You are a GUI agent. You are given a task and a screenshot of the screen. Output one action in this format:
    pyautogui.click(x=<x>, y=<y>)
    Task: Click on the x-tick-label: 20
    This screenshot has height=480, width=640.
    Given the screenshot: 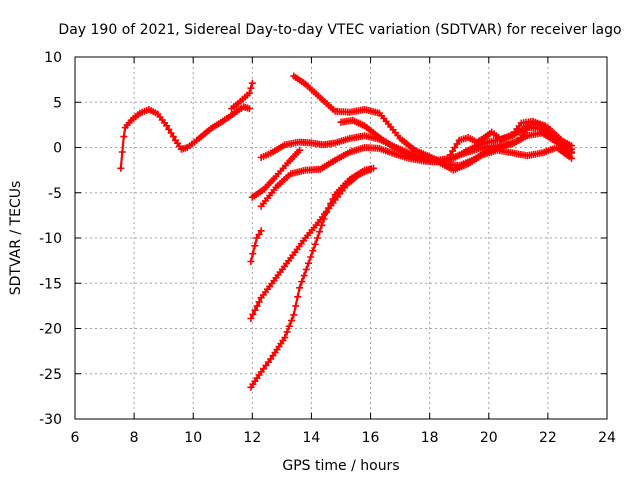 What is the action you would take?
    pyautogui.click(x=489, y=438)
    